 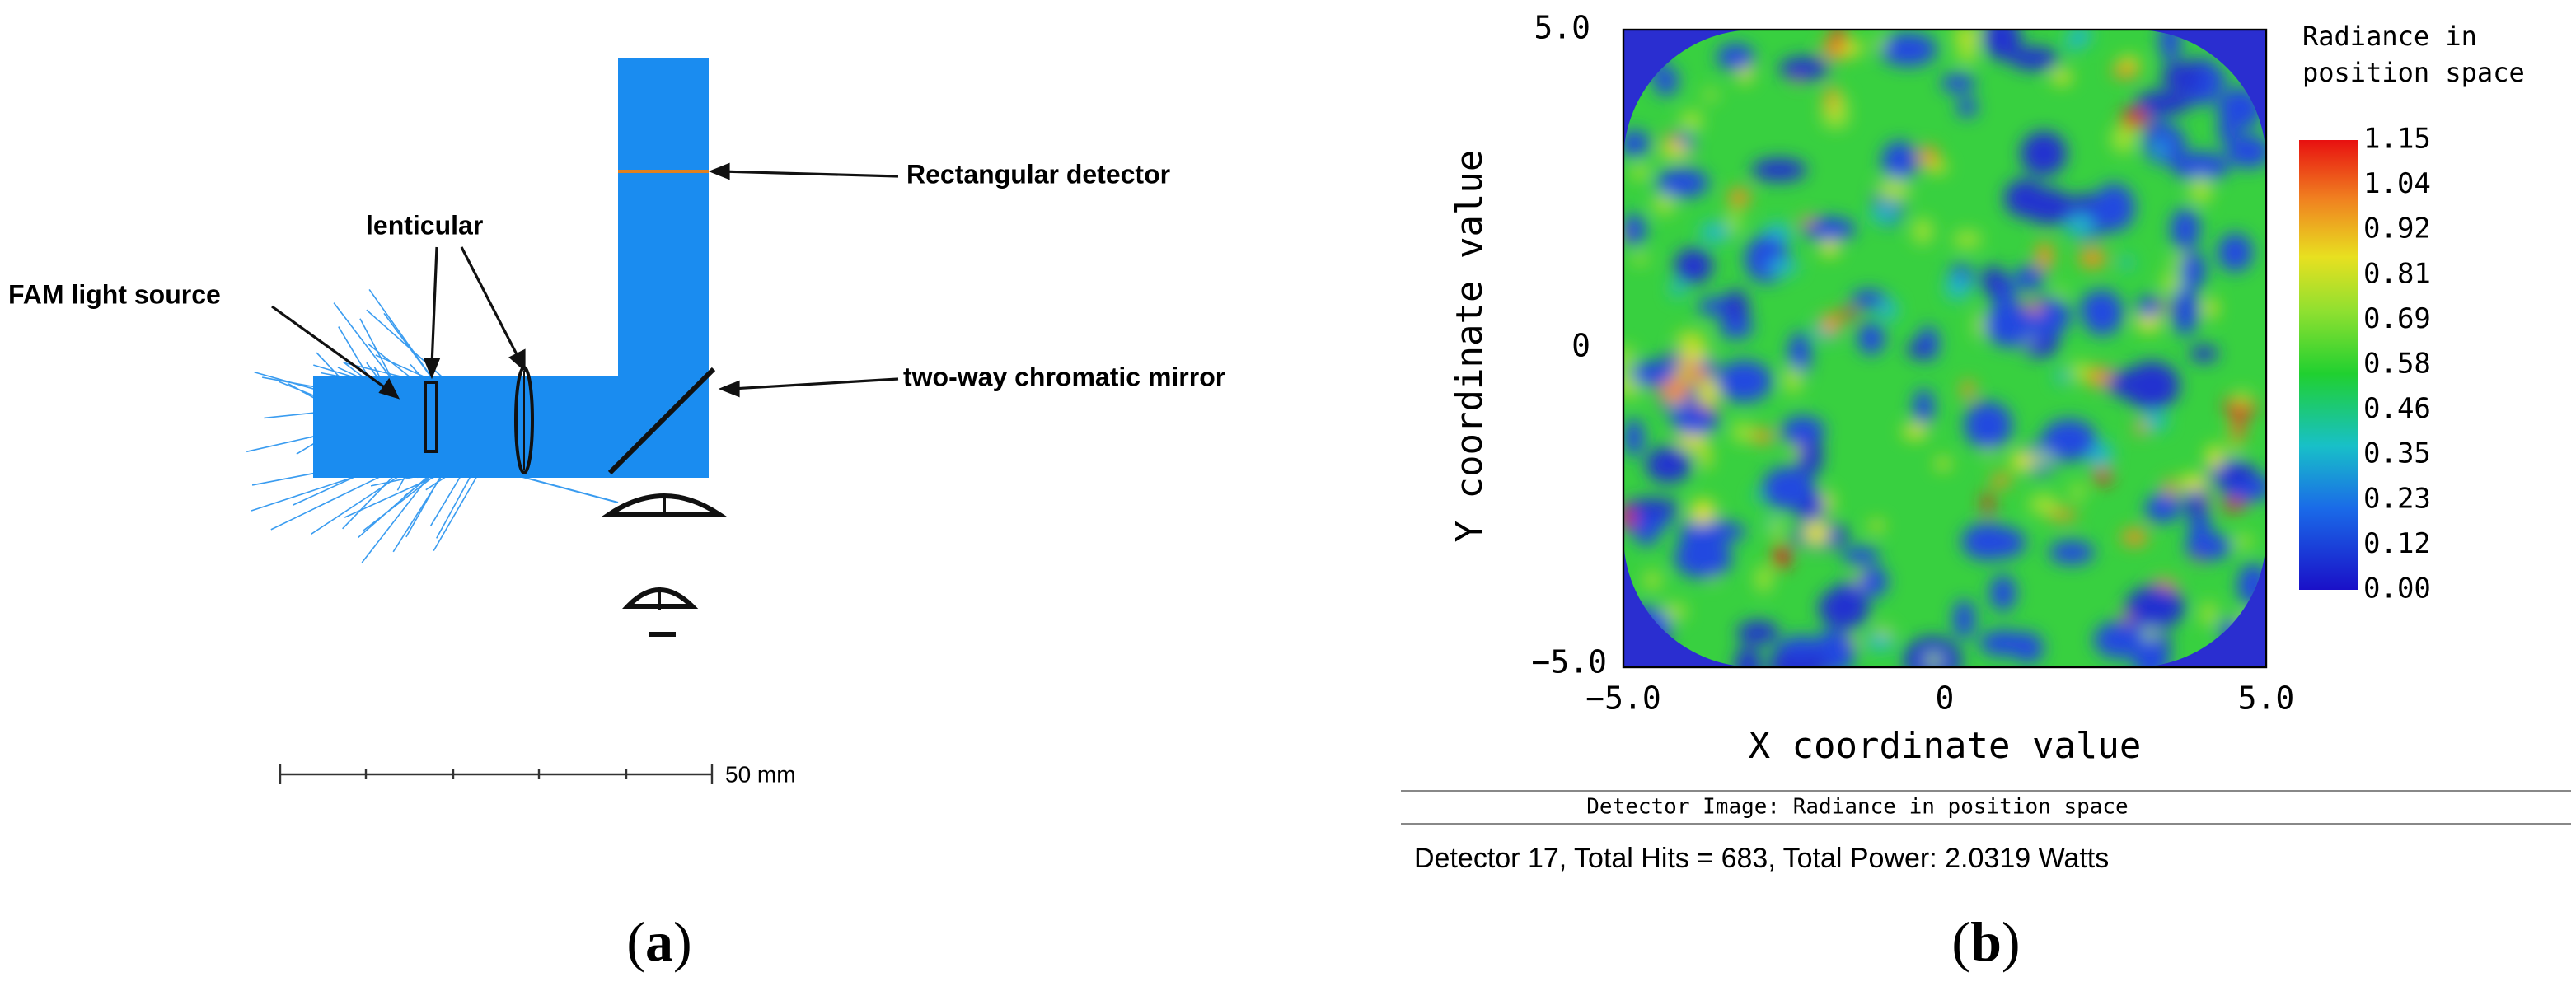 I want to click on horizontal-beam, so click(x=466, y=427).